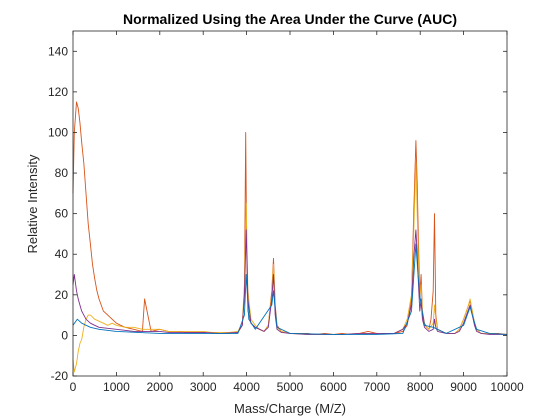 This screenshot has width=560, height=420. What do you see at coordinates (58, 92) in the screenshot?
I see `y-tick-label: 120` at bounding box center [58, 92].